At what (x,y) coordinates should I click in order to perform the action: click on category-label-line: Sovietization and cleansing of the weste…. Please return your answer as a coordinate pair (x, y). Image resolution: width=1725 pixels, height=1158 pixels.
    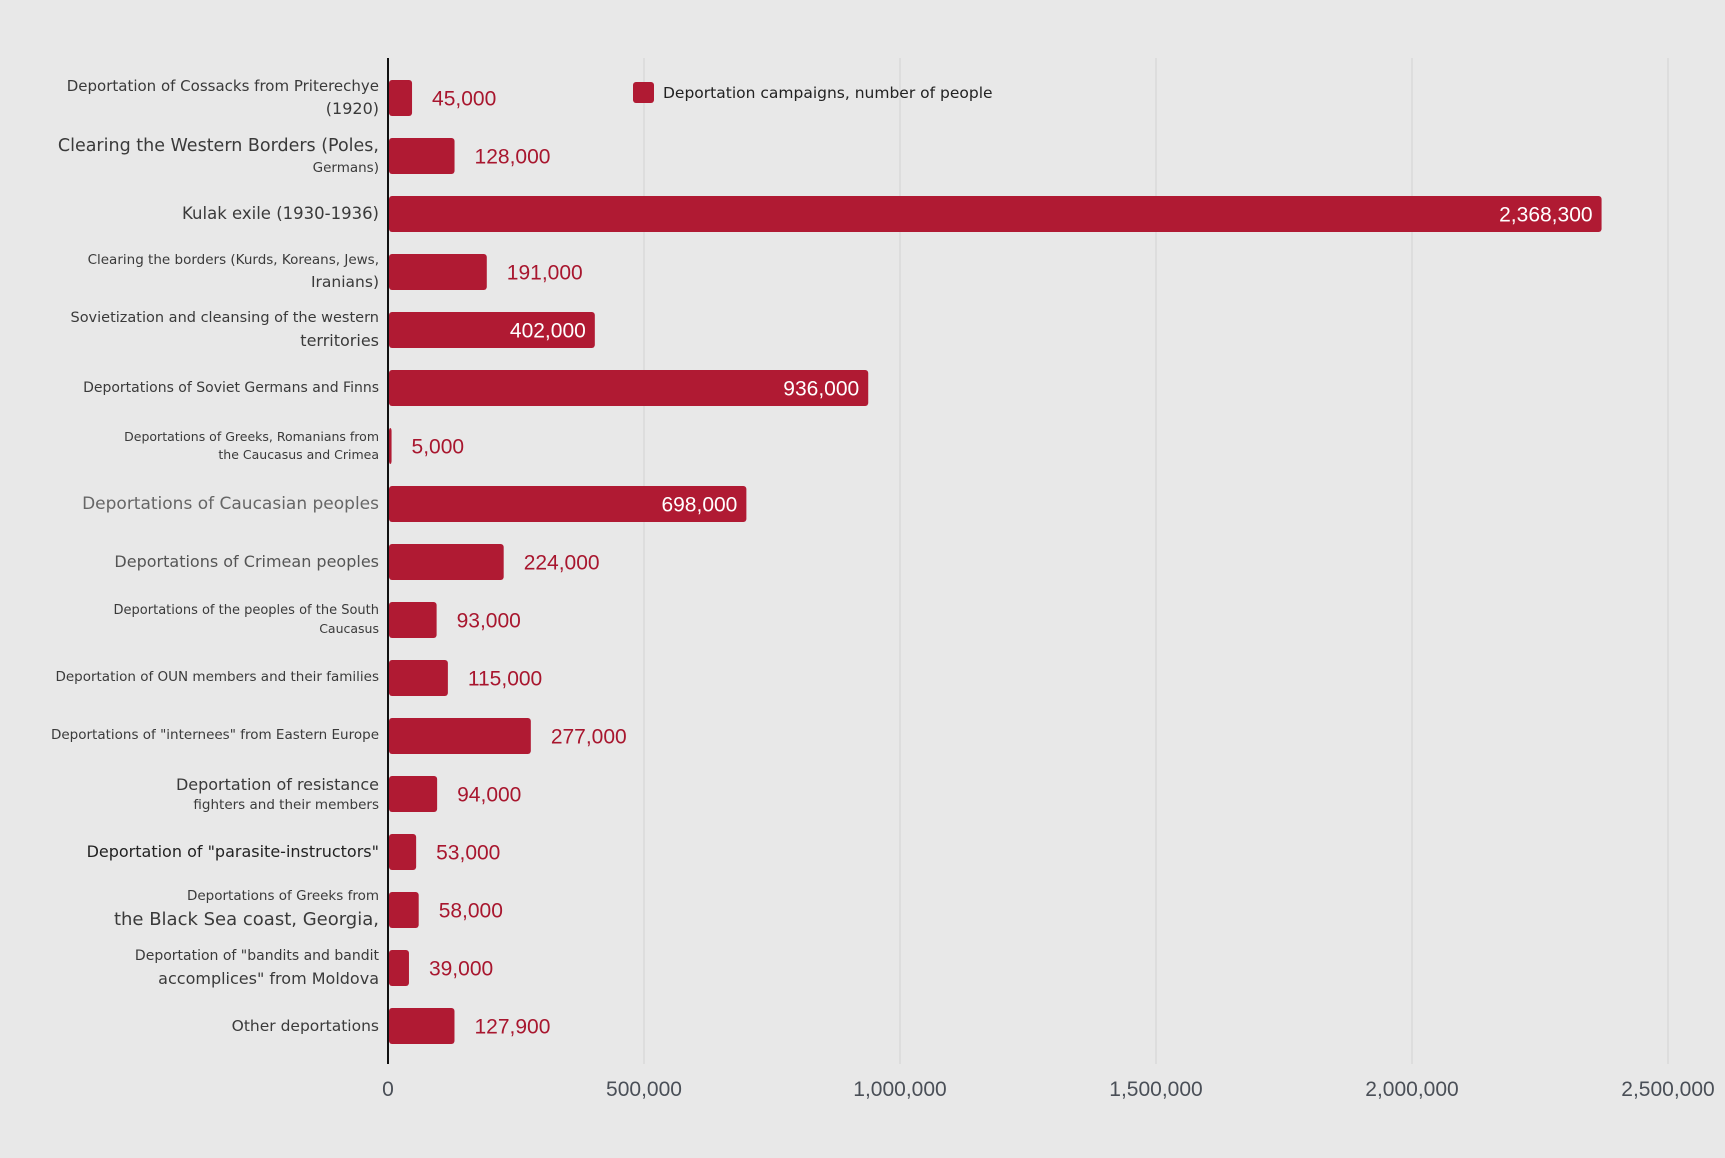
    Looking at the image, I should click on (224, 317).